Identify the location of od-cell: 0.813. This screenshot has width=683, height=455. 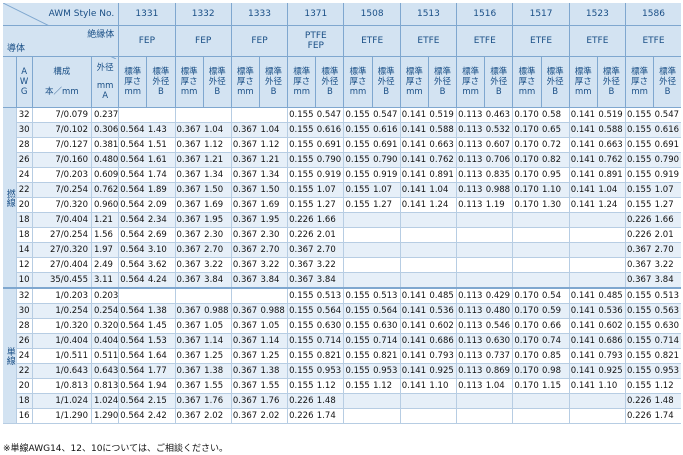
(104, 386).